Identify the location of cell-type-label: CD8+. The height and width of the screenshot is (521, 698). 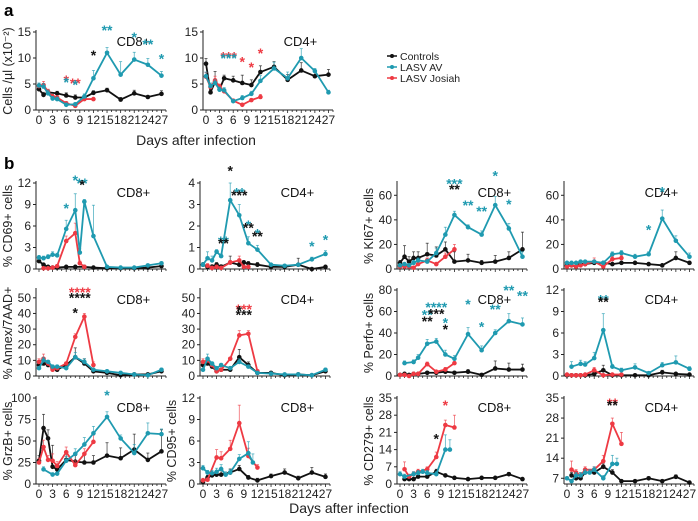
(495, 407).